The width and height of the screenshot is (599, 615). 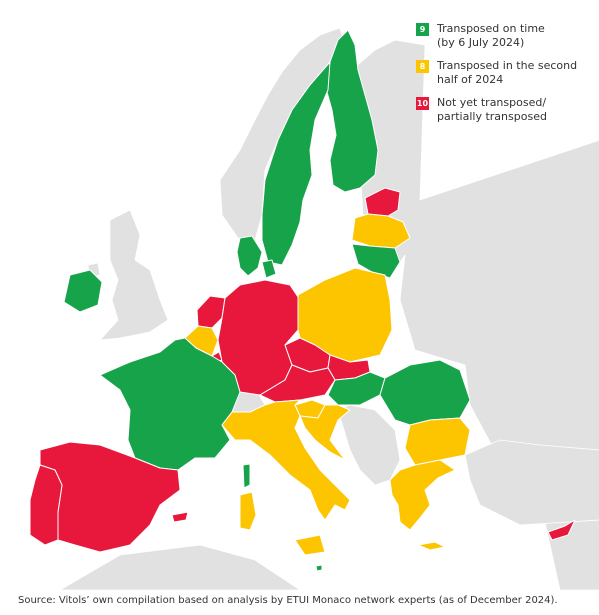 What do you see at coordinates (83, 291) in the screenshot?
I see `country-ireland` at bounding box center [83, 291].